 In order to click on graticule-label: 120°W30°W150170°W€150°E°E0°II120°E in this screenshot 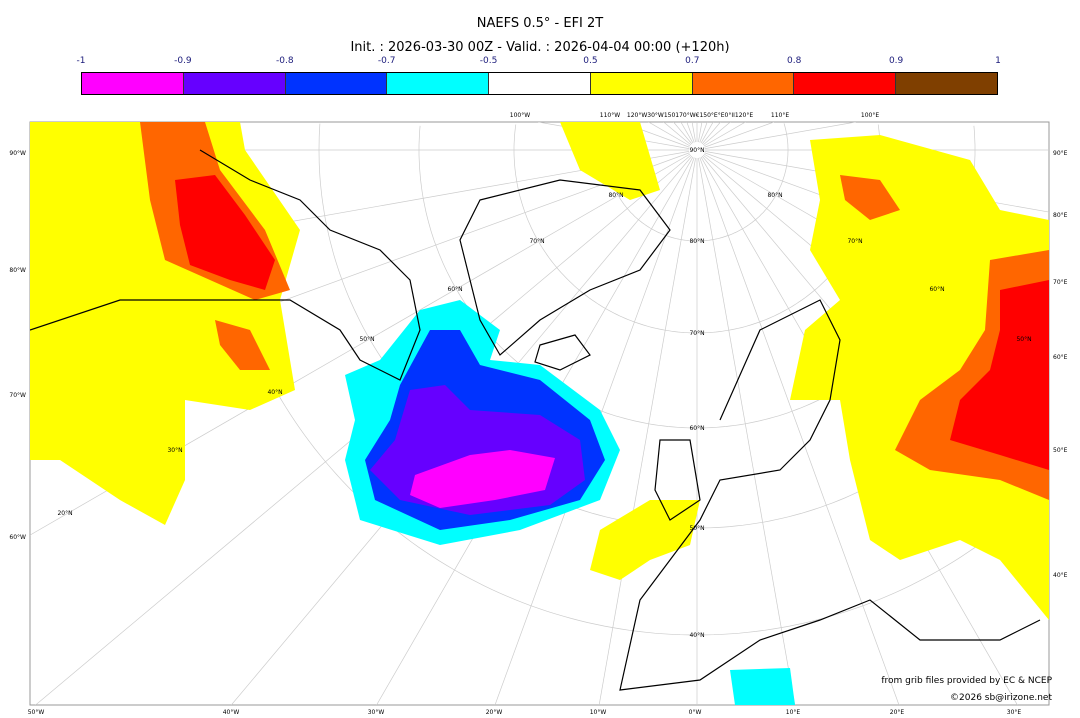, I will do `click(690, 115)`.